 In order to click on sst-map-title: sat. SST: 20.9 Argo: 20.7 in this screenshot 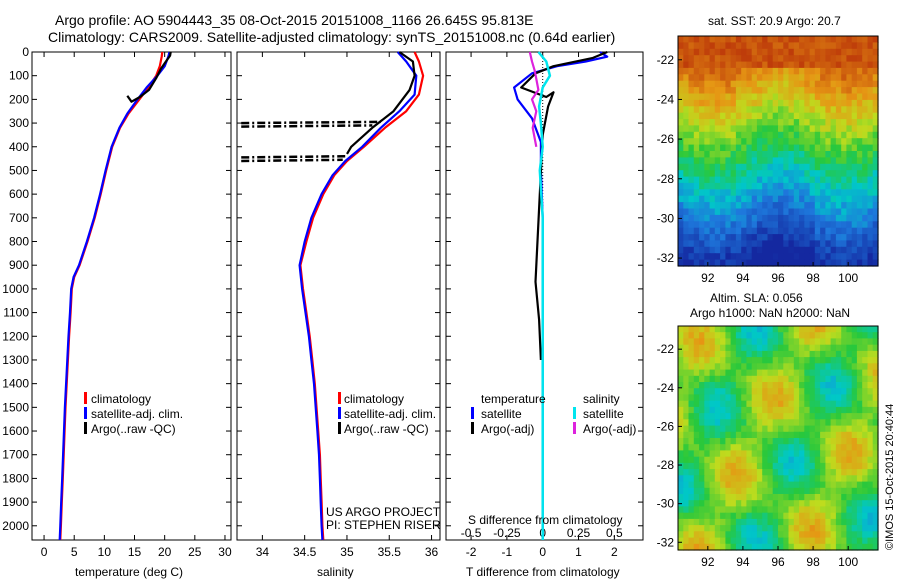, I will do `click(774, 21)`.